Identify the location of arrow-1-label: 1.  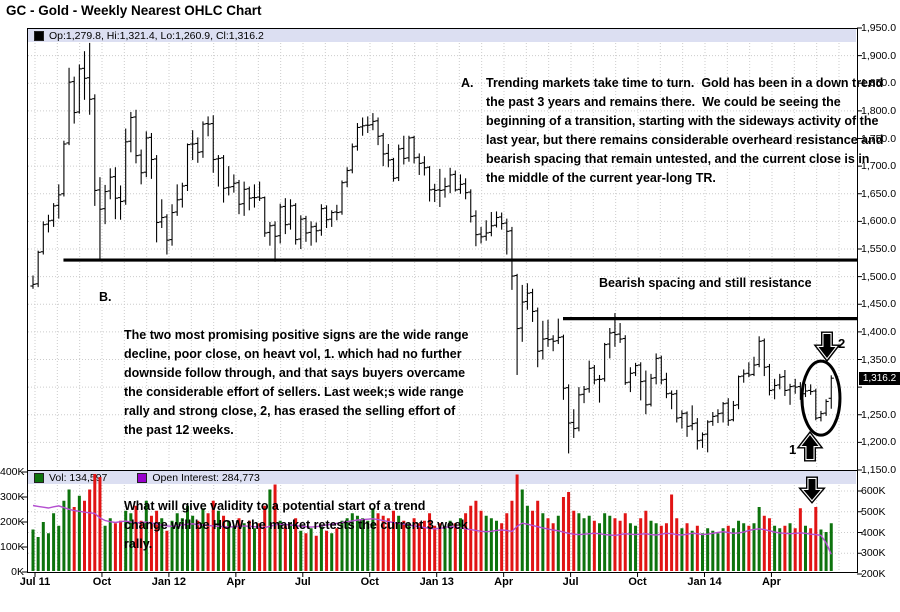
(793, 449).